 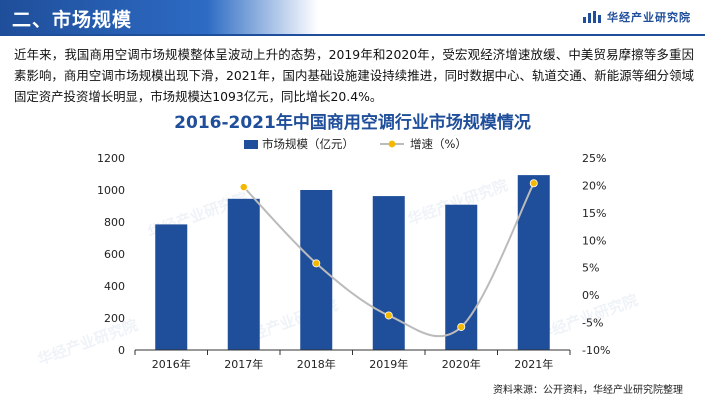 I want to click on legend-line-label: 增速（%）, so click(x=438, y=144).